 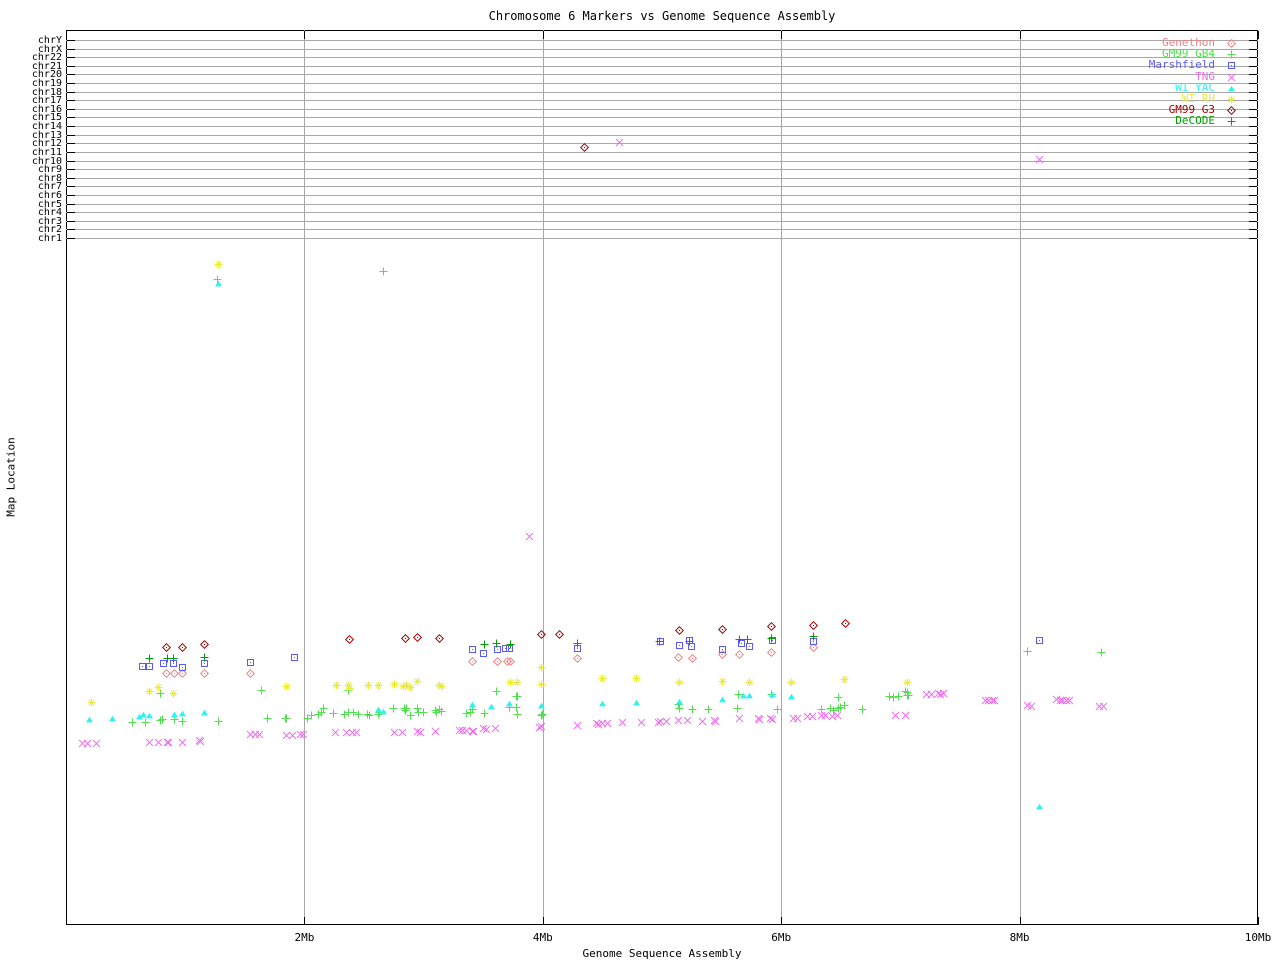 What do you see at coordinates (46, 58) in the screenshot?
I see `y-tick-label-chr22: chr22` at bounding box center [46, 58].